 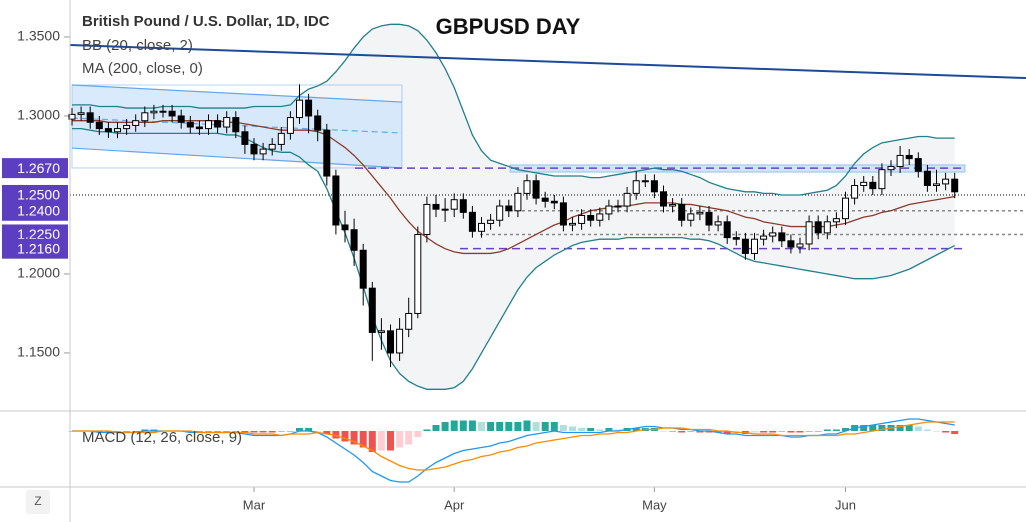 I want to click on level-label: 1.2160, so click(x=38, y=248).